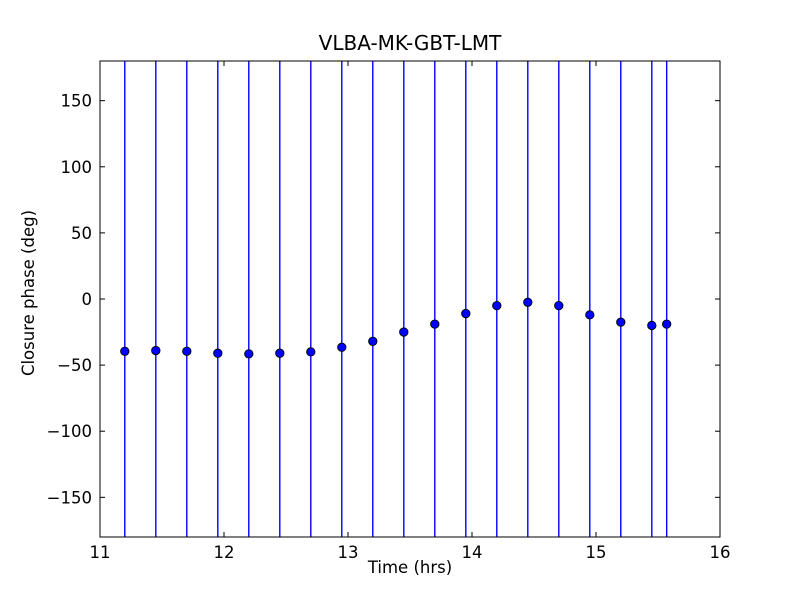 The image size is (800, 600). Describe the element at coordinates (472, 552) in the screenshot. I see `x-tick-label: 14` at that location.